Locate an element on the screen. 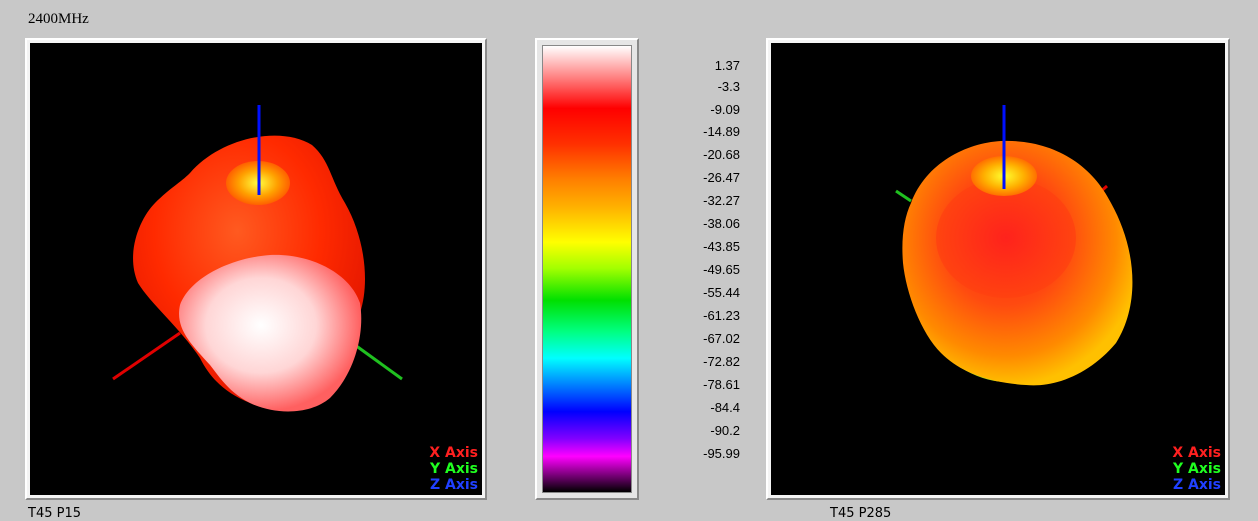 The image size is (1258, 521). colorbar-tick: -38.06 is located at coordinates (721, 223).